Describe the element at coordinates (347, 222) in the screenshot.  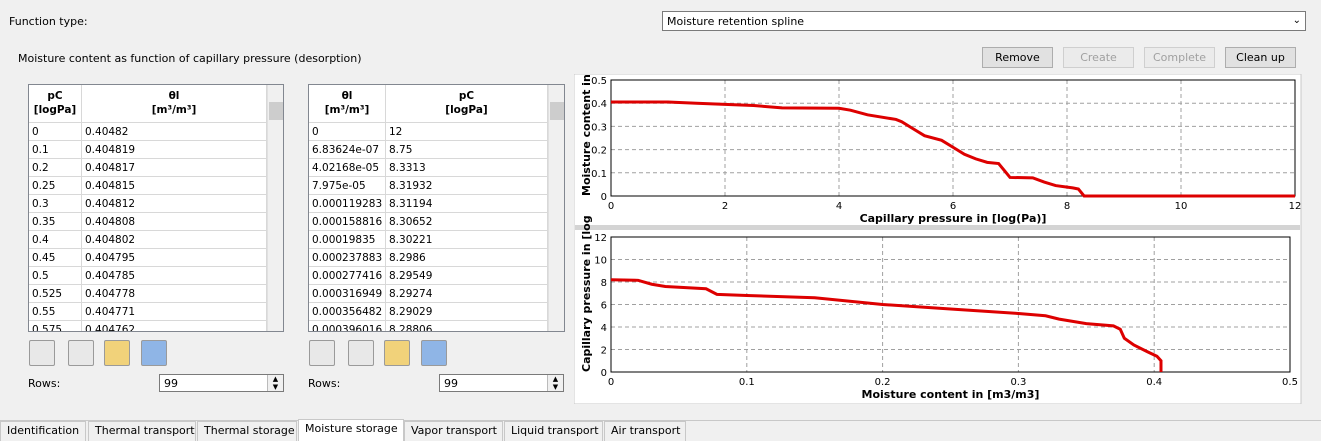
I see `table-cell: 0.000158816` at that location.